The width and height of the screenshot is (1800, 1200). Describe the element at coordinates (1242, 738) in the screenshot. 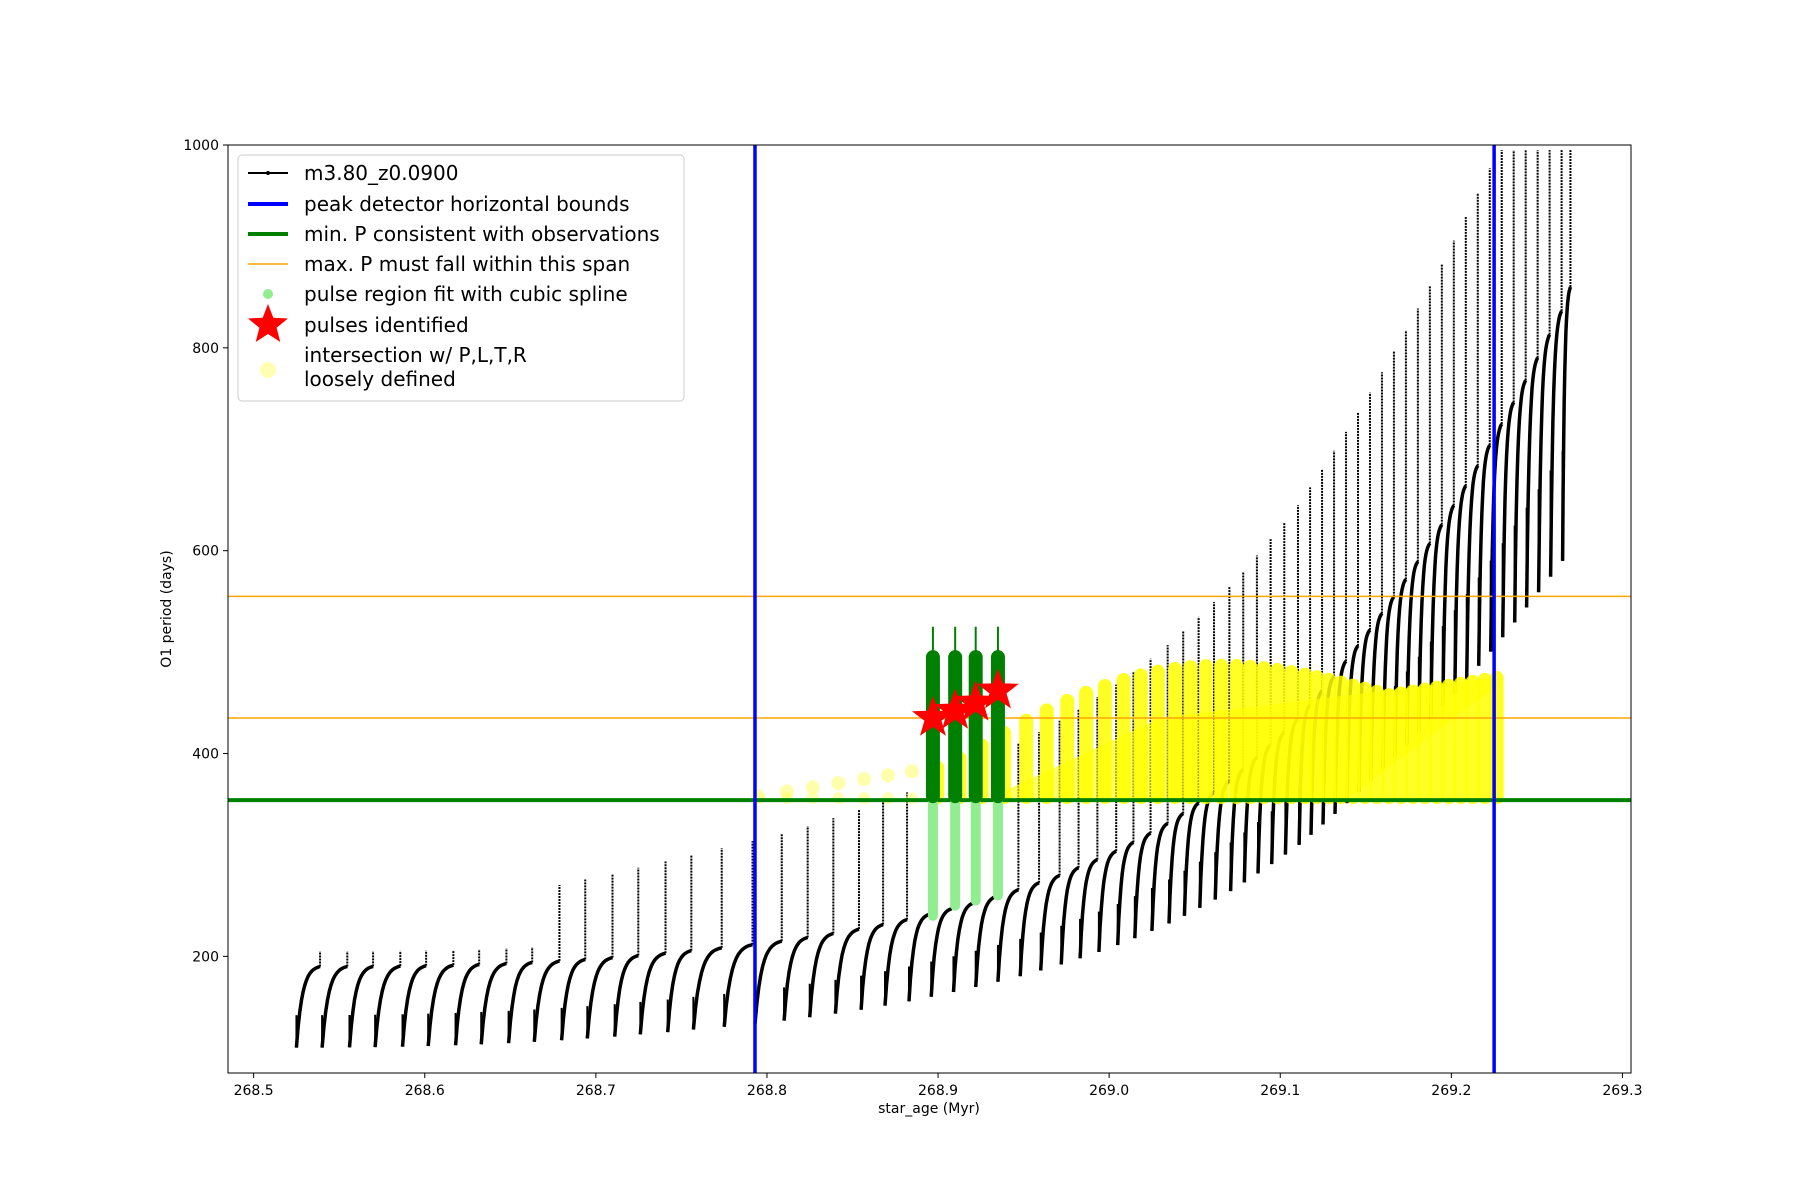

I see `intersection-fill` at that location.